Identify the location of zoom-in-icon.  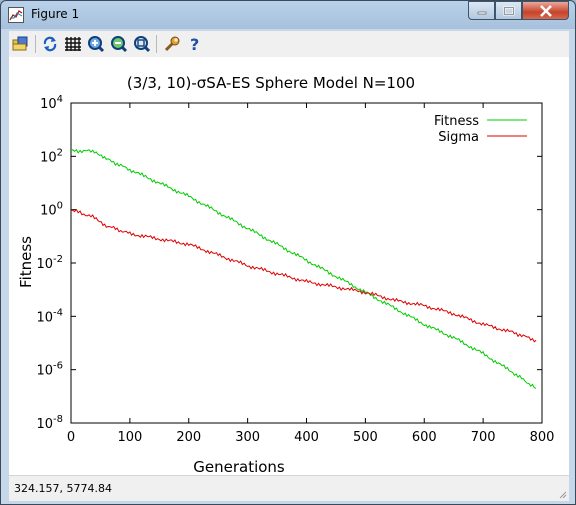
(96, 44).